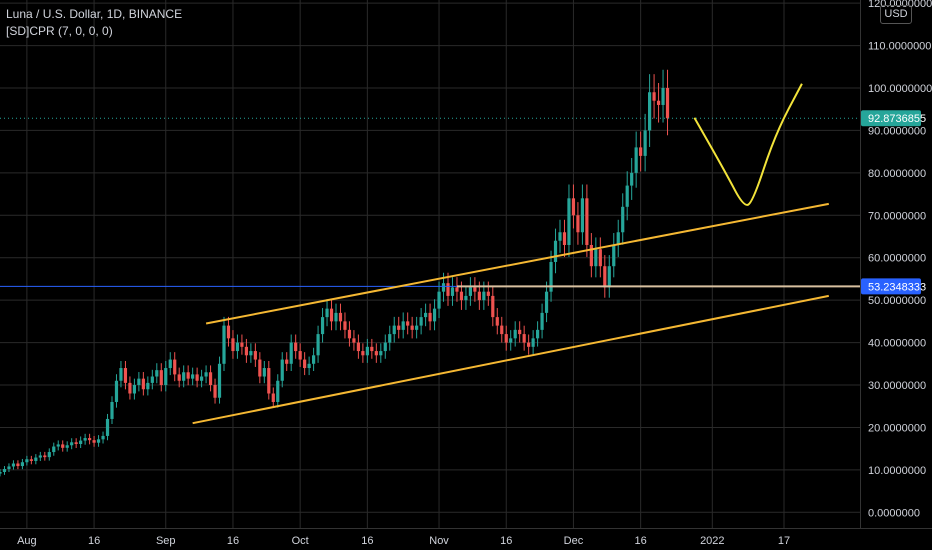 This screenshot has width=932, height=550. What do you see at coordinates (897, 344) in the screenshot?
I see `y-tick-label: 40.0000000` at bounding box center [897, 344].